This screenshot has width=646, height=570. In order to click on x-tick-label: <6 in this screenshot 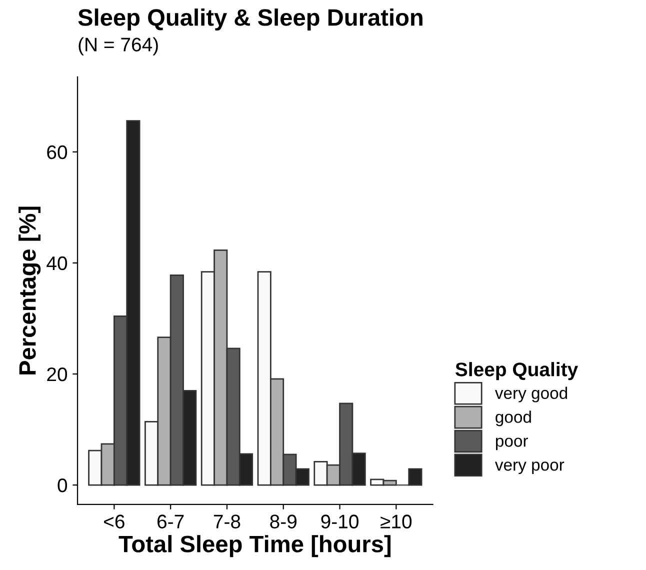, I will do `click(114, 521)`.